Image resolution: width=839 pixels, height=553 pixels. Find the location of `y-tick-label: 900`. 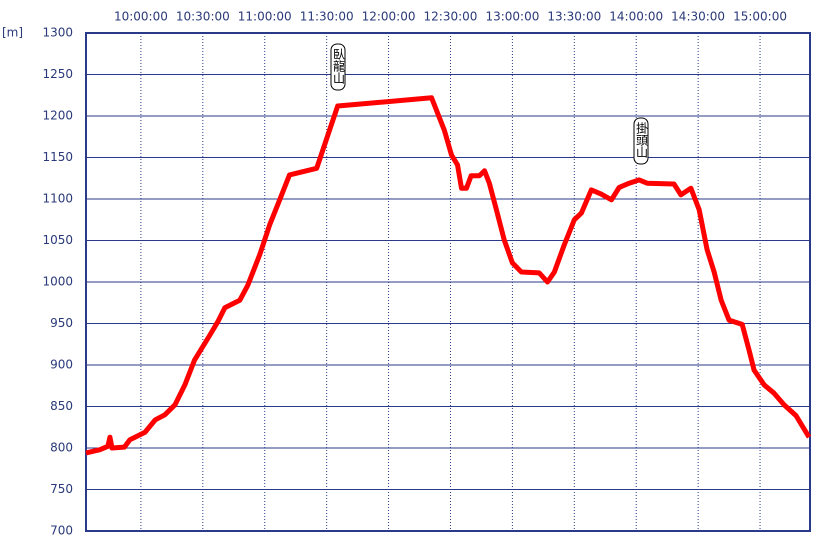

y-tick-label: 900 is located at coordinates (61, 365).